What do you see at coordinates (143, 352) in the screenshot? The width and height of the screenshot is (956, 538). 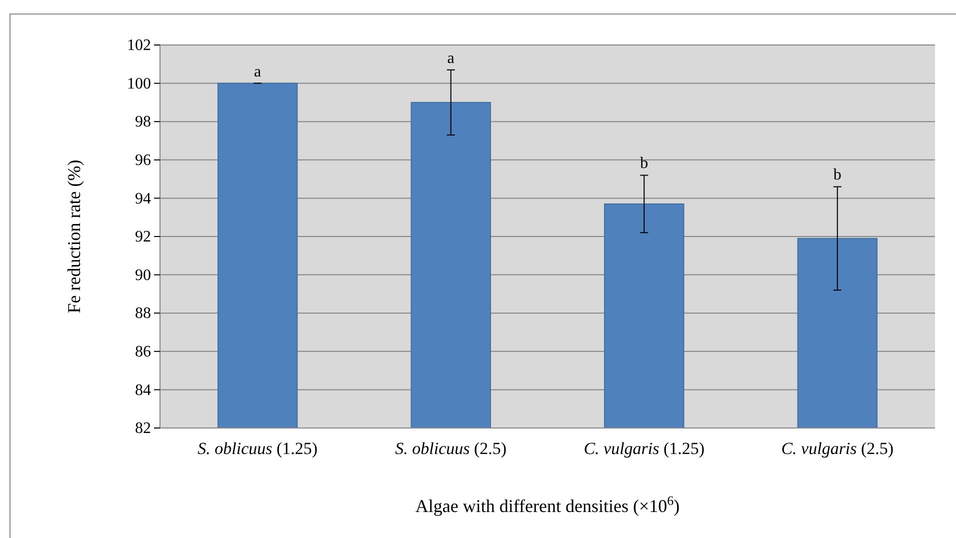 I see `y-tick-label: 86` at bounding box center [143, 352].